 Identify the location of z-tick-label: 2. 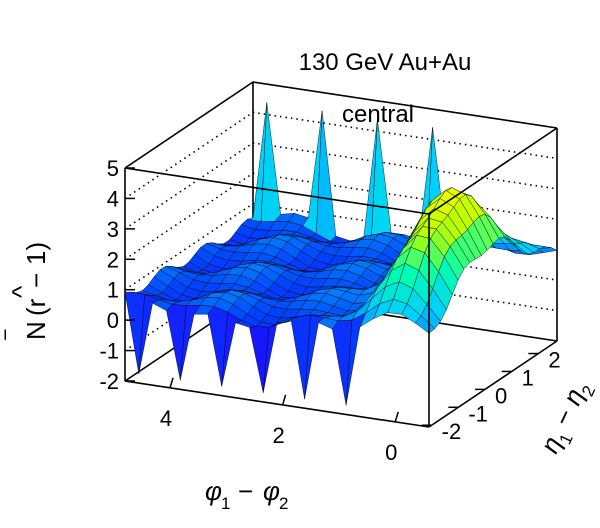
(113, 259).